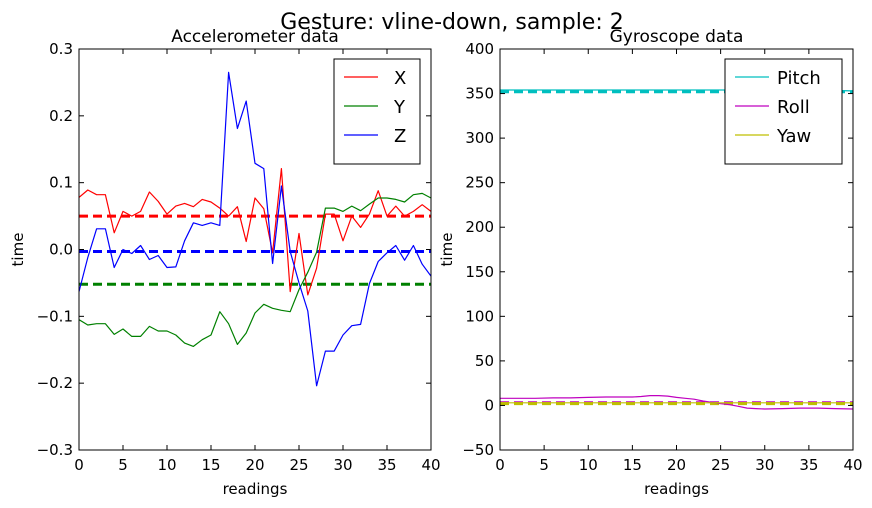 The image size is (872, 508). What do you see at coordinates (479, 227) in the screenshot?
I see `y-tick-label: 200` at bounding box center [479, 227].